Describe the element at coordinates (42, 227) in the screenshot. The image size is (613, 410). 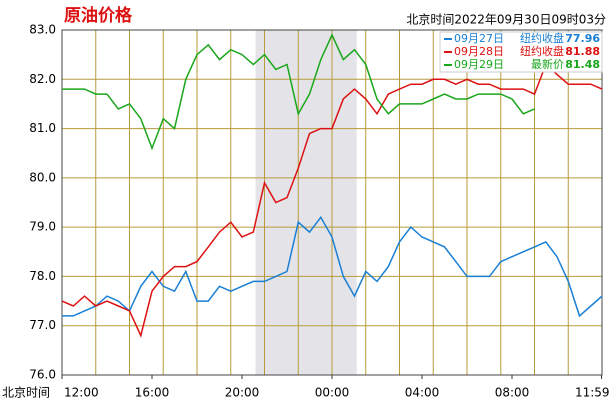
I see `y-tick-label: 79.0` at that location.